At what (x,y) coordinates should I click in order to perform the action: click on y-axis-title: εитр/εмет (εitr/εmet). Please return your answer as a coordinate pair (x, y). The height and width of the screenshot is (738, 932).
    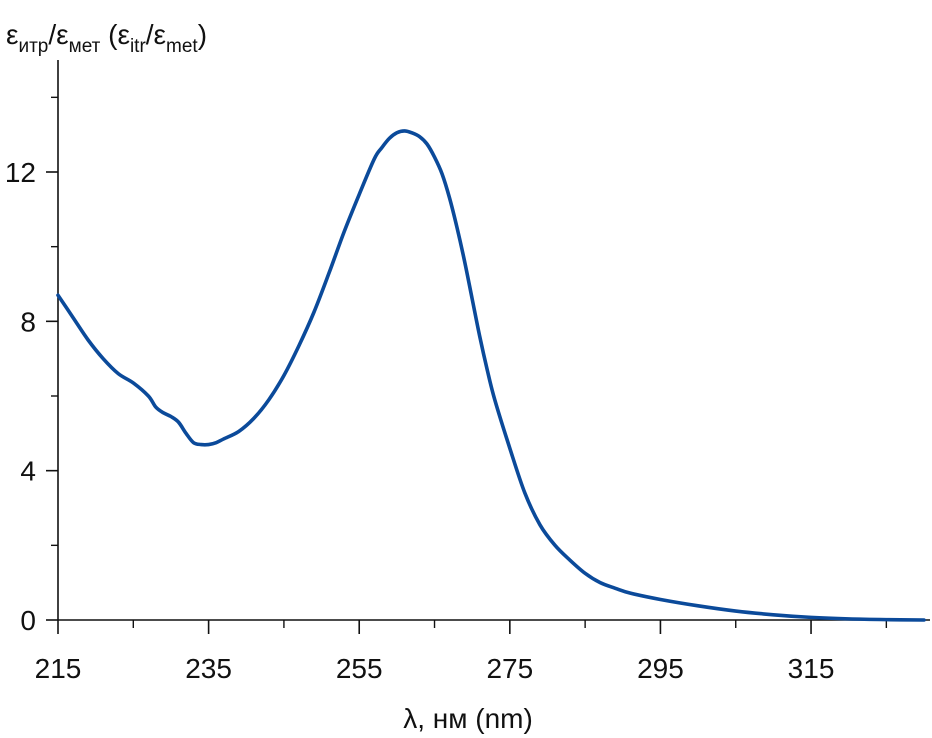
    Looking at the image, I should click on (106, 38).